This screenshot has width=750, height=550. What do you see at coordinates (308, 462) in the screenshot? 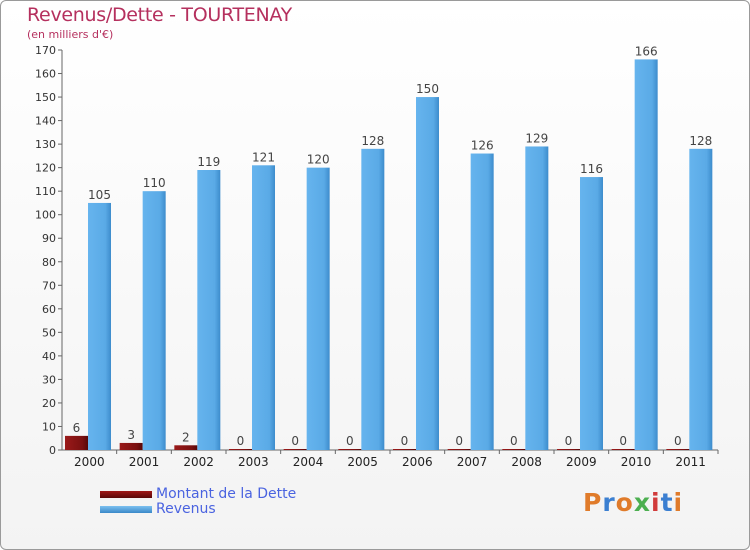
I see `x-tick-label: 2004` at bounding box center [308, 462].